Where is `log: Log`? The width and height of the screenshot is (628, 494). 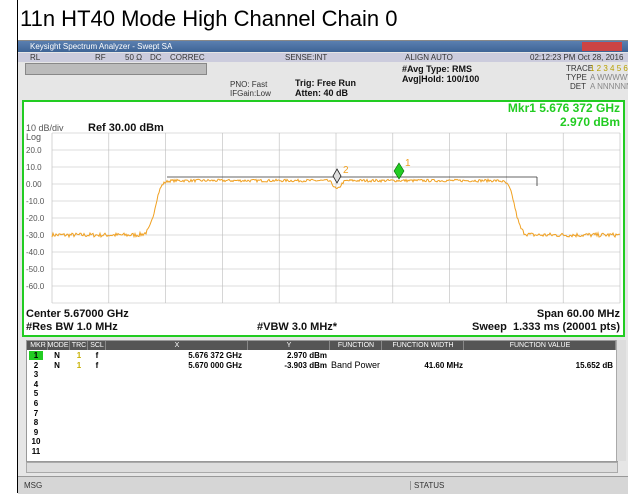 log: Log is located at coordinates (33, 137).